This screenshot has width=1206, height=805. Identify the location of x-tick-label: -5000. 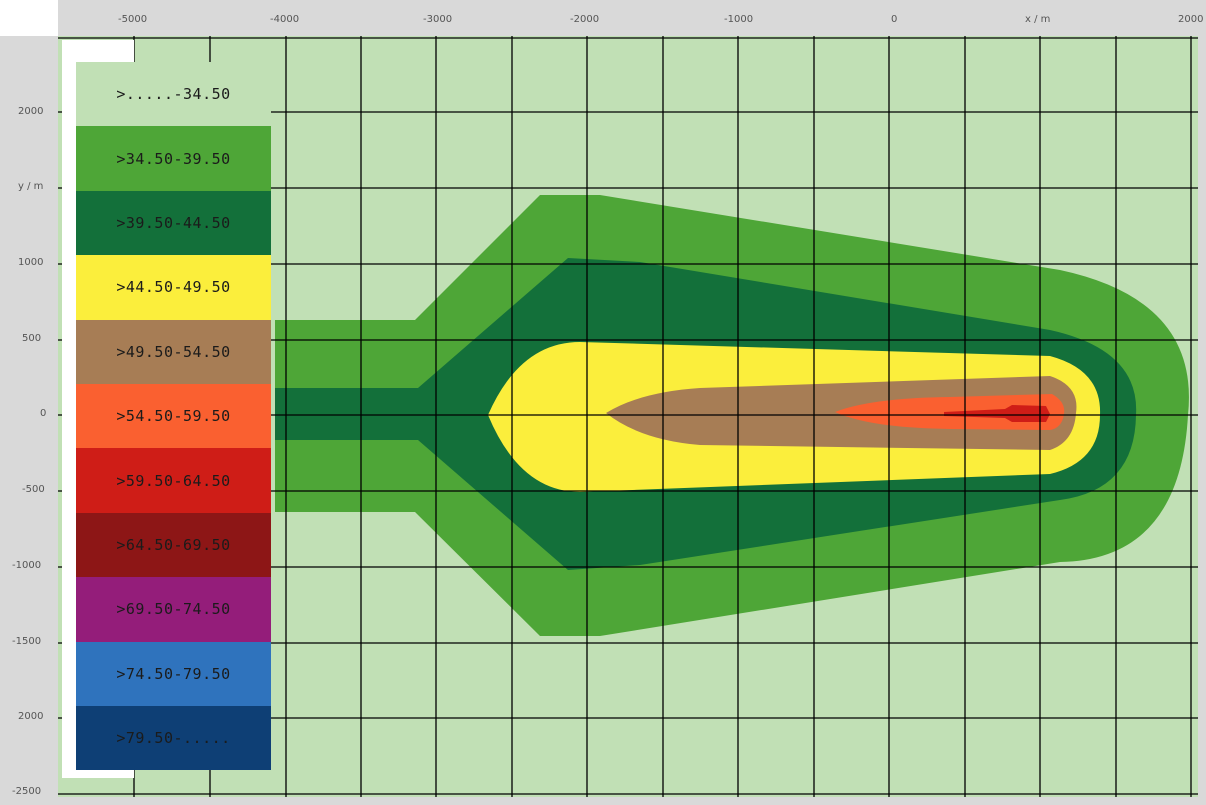
(133, 19).